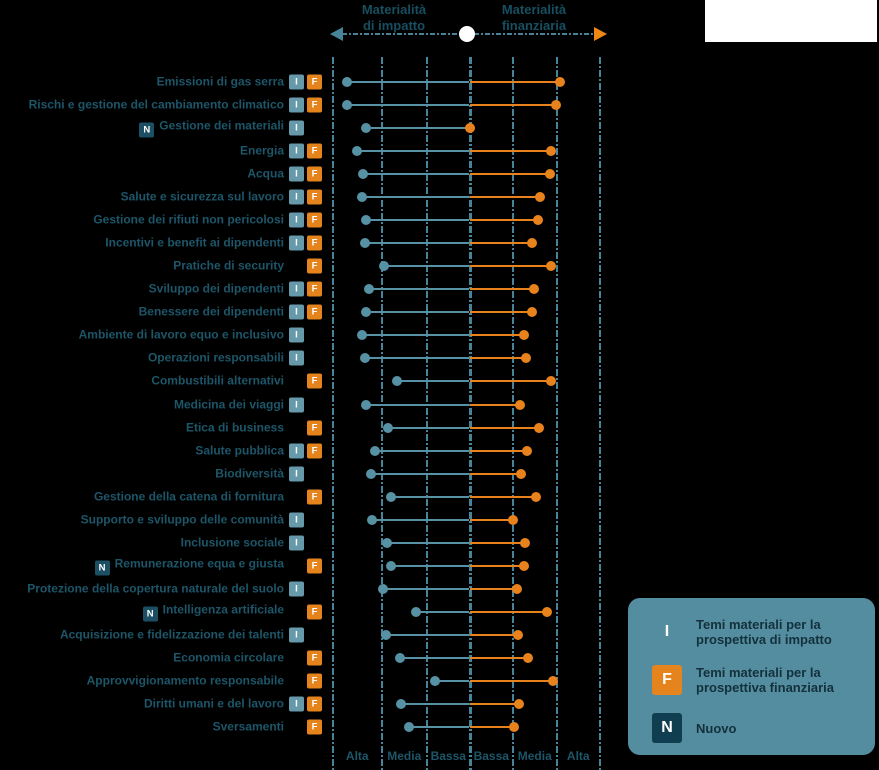 Image resolution: width=879 pixels, height=770 pixels. I want to click on topic-label-text: Gestione dei materiali, so click(221, 125).